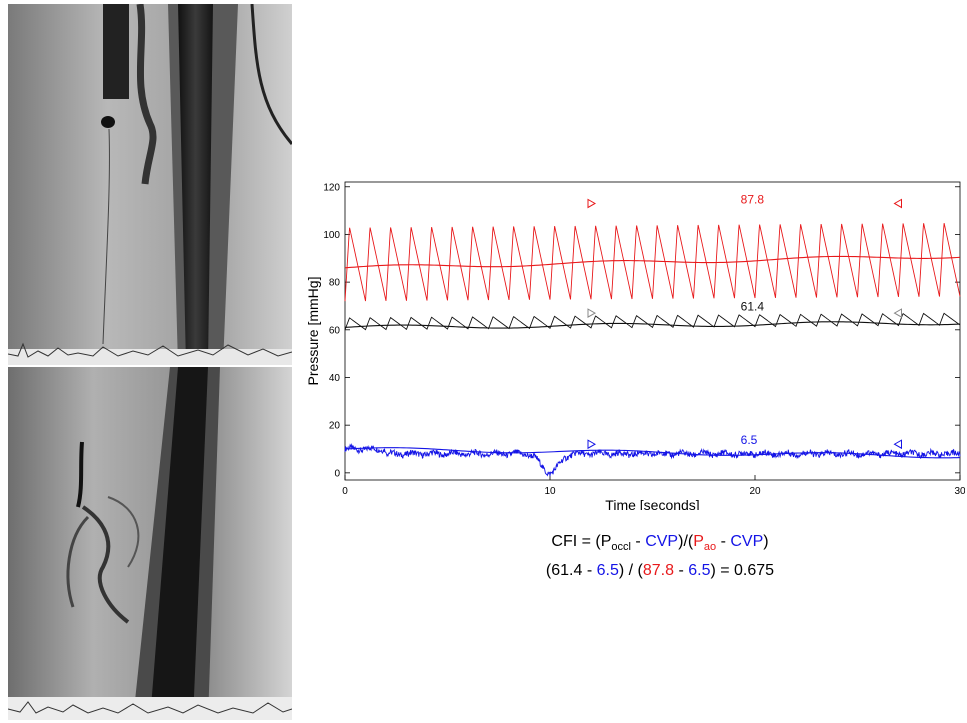 This screenshot has height=723, width=967. Describe the element at coordinates (710, 547) in the screenshot. I see `formula-pao-sub: ao` at that location.